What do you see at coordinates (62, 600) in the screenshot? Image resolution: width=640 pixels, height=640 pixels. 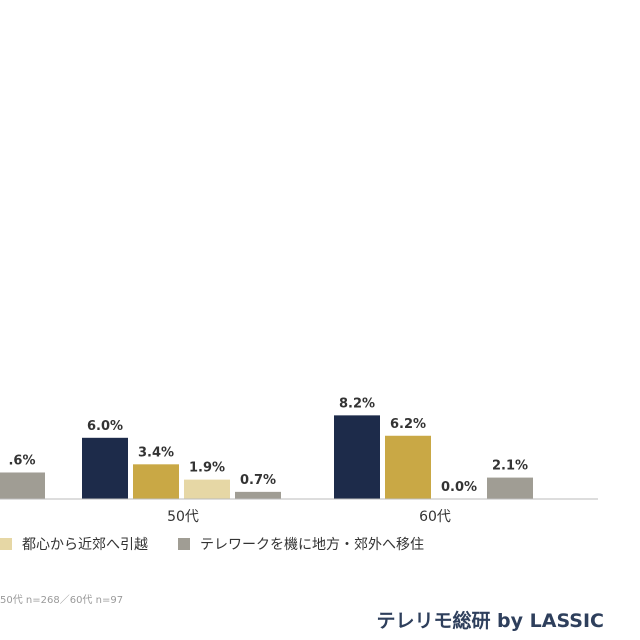 I see `sample-size-note: 50代 n=268／60代 n=97` at bounding box center [62, 600].